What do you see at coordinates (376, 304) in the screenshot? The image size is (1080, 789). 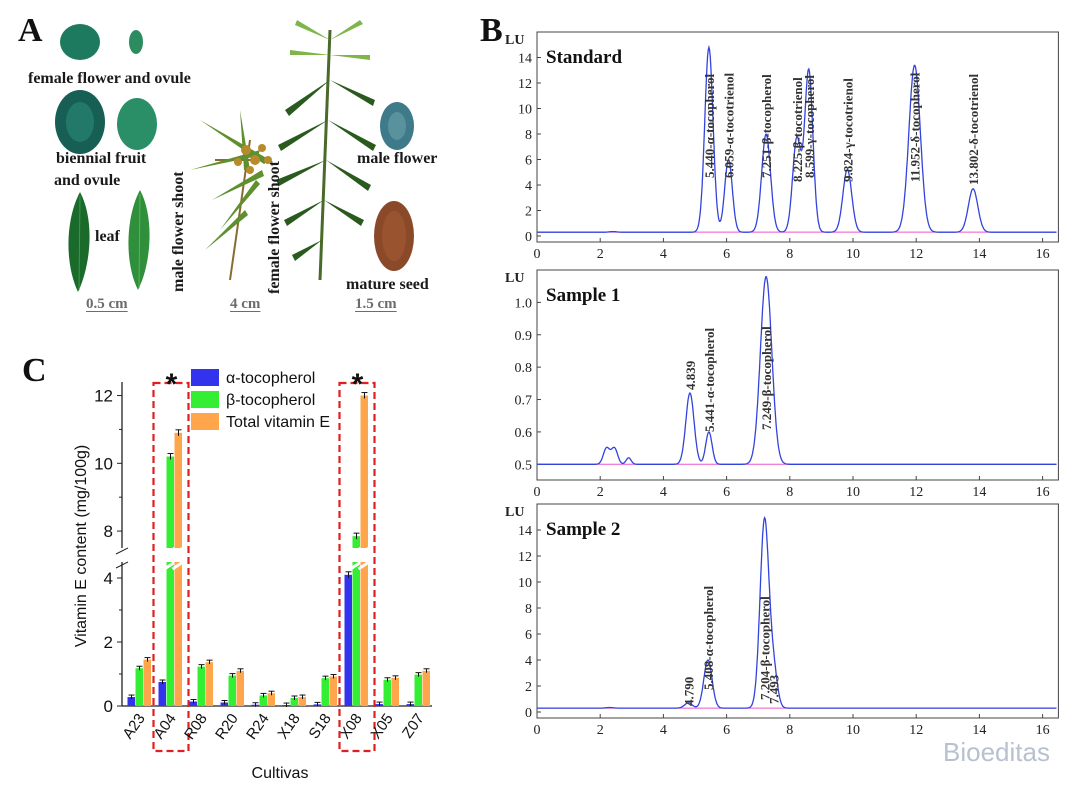 I see `scale-bar-1-5cm: 1.5 cm` at bounding box center [376, 304].